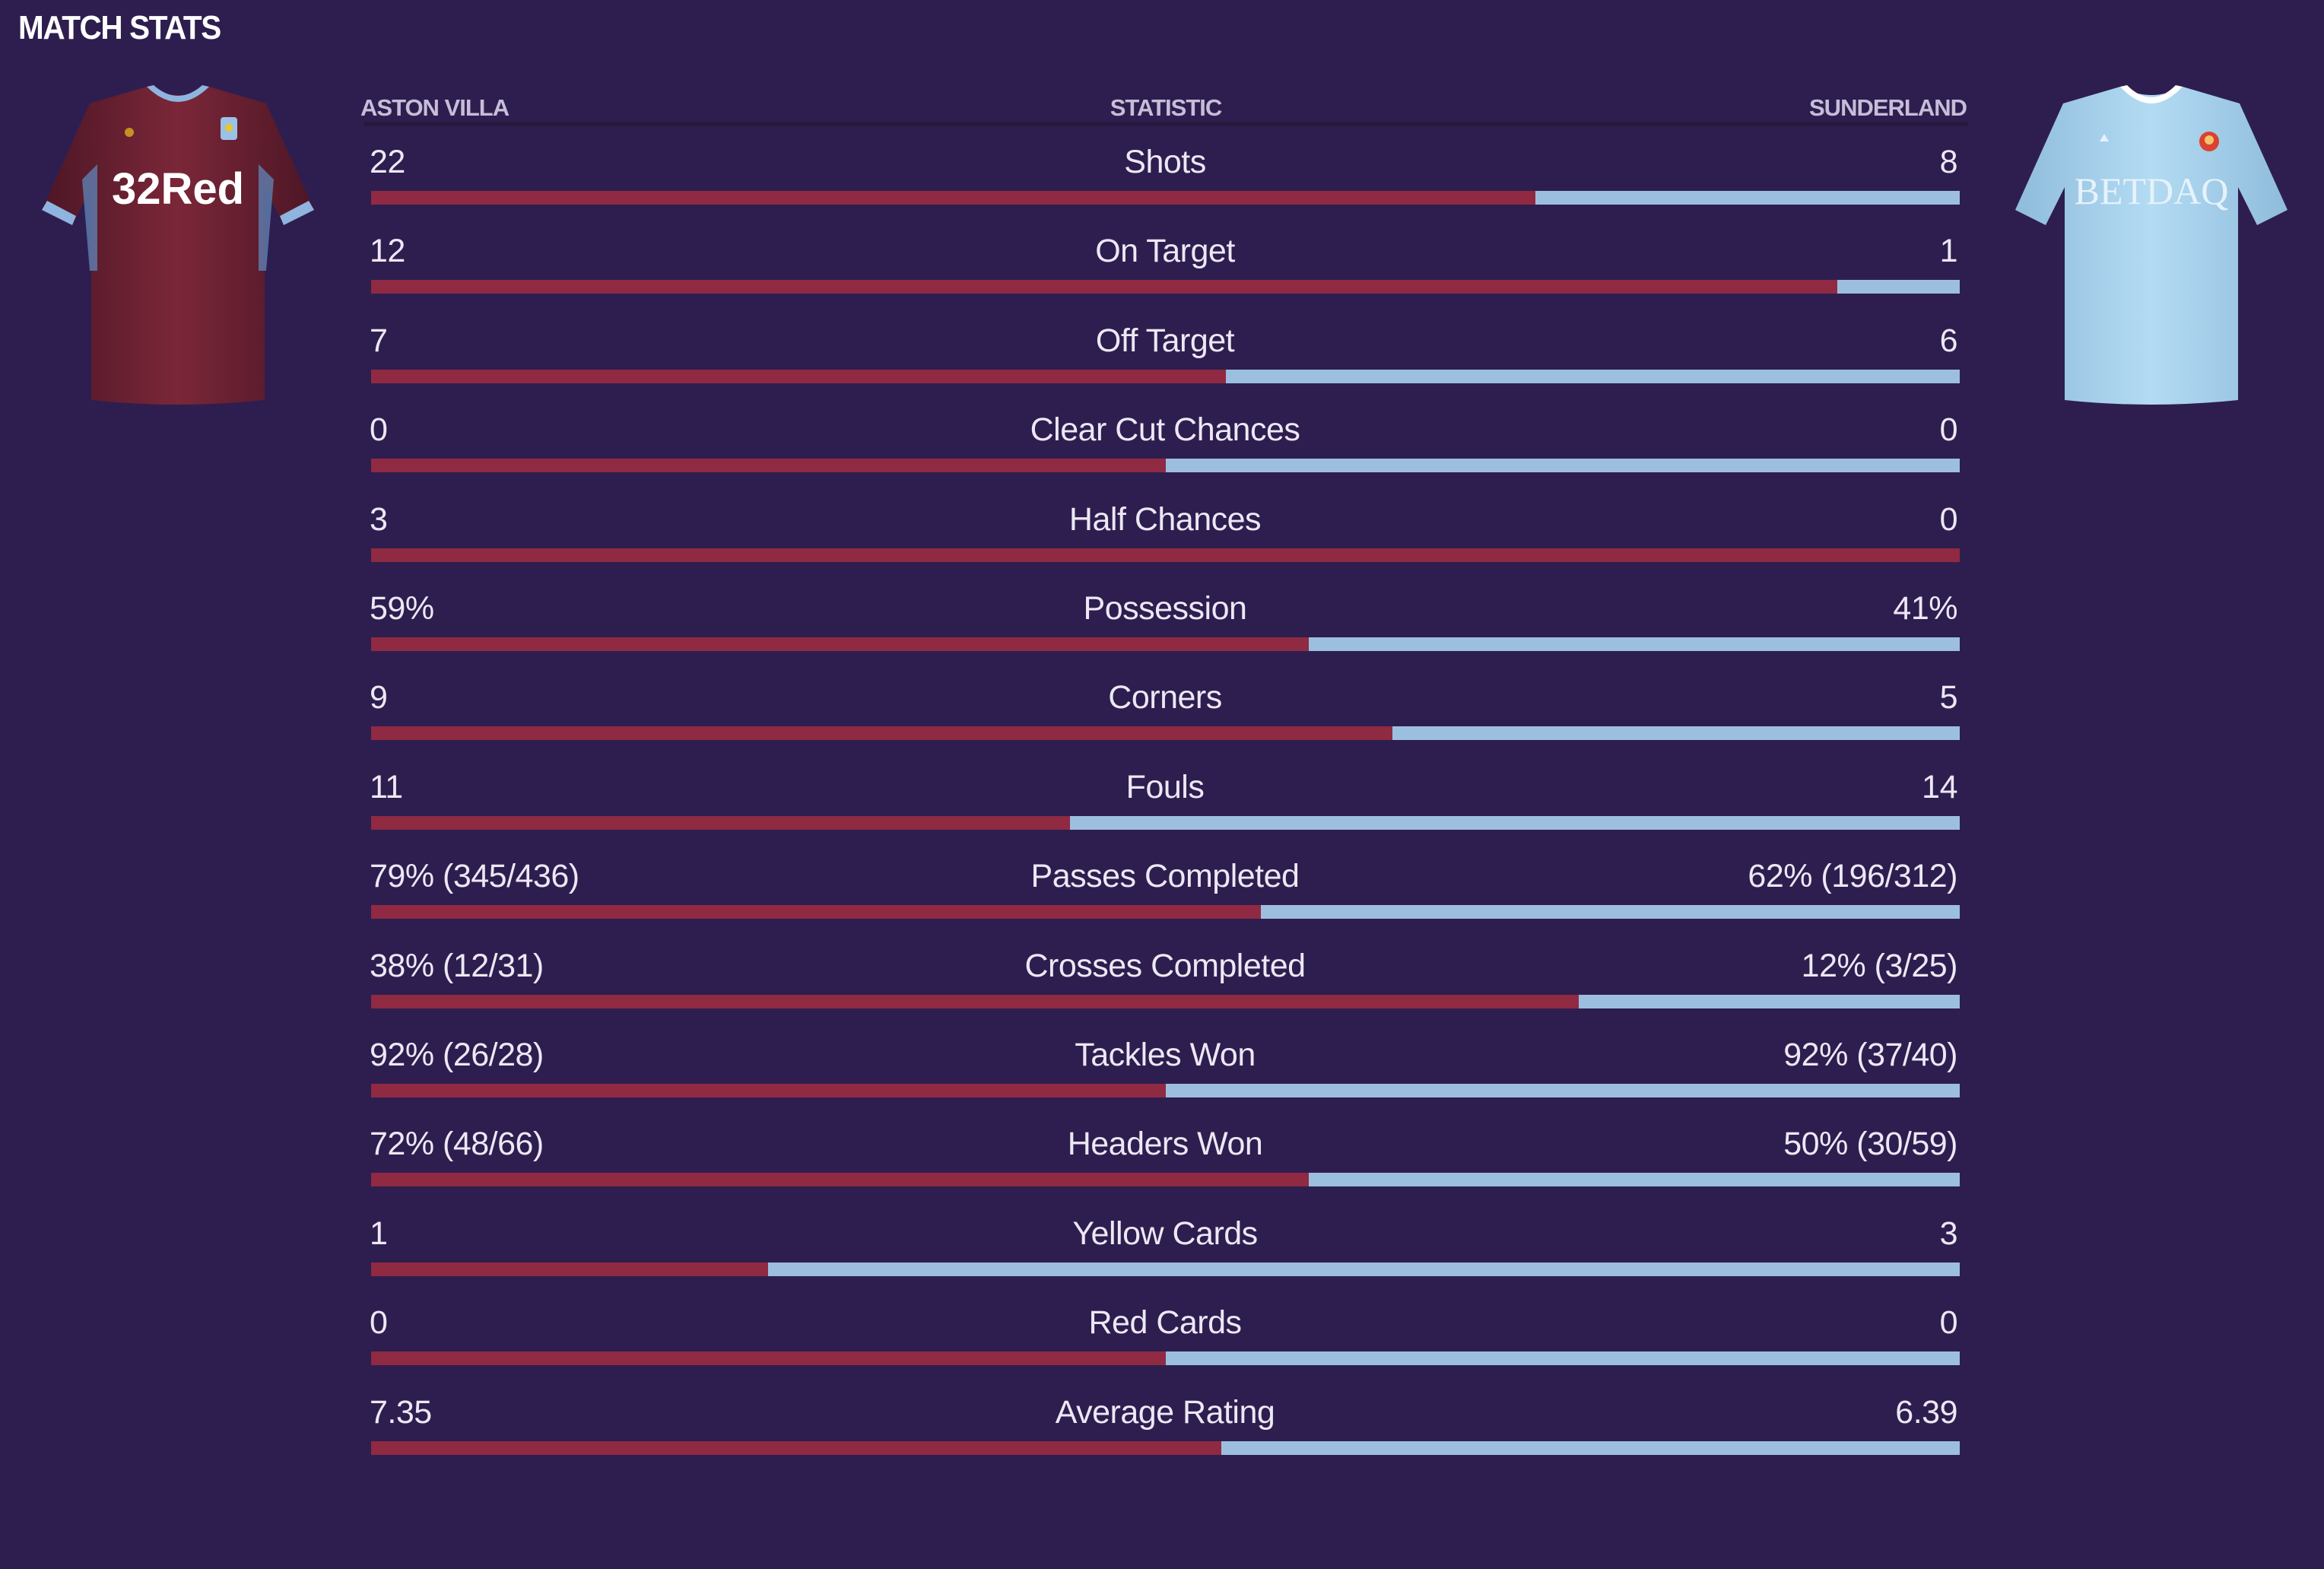 Image resolution: width=2324 pixels, height=1569 pixels. I want to click on stat-label: Corners, so click(1165, 697).